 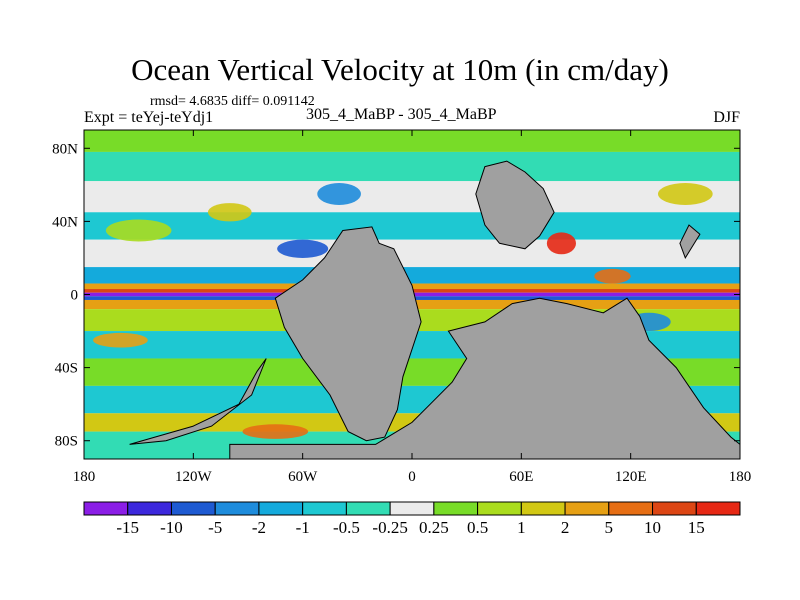 What do you see at coordinates (652, 527) in the screenshot?
I see `colorbar-label: 10` at bounding box center [652, 527].